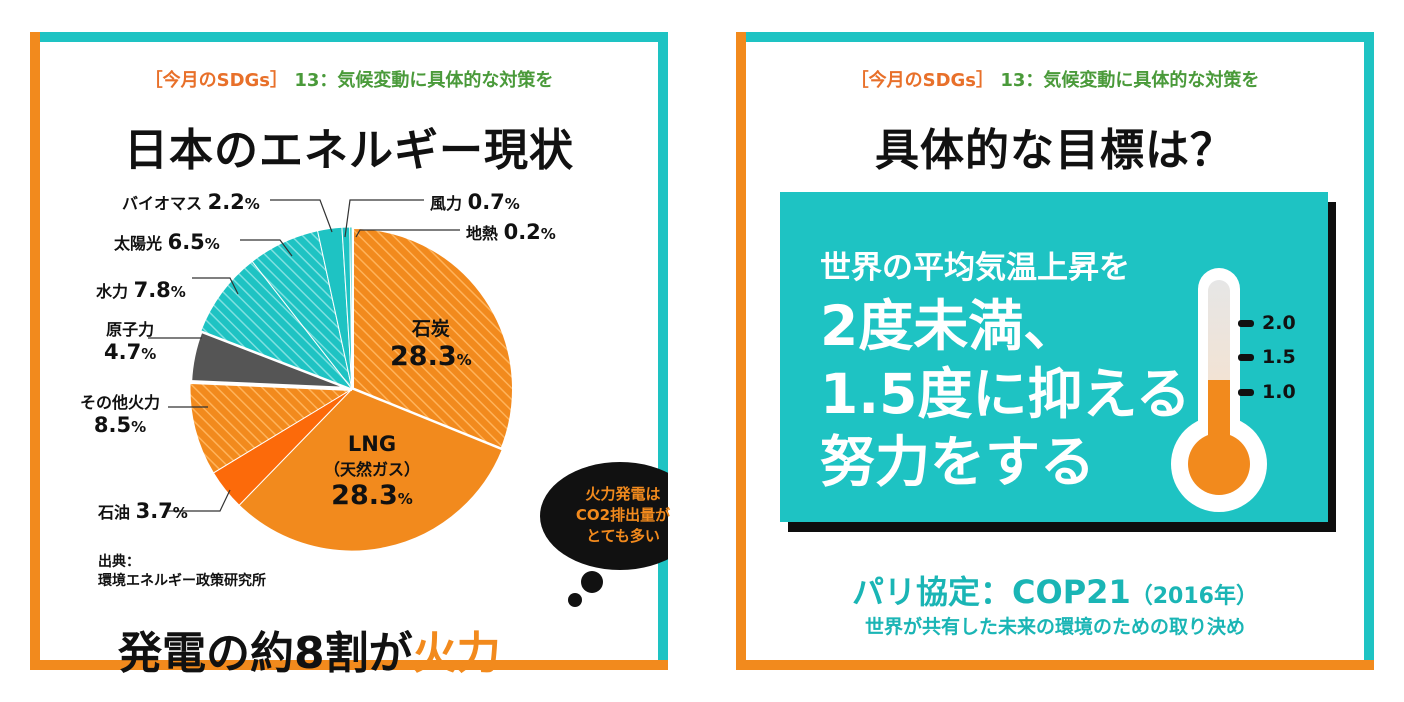  Describe the element at coordinates (182, 571) in the screenshot. I see `source-note: 出典： 環境エネルギー政策研究所` at that location.